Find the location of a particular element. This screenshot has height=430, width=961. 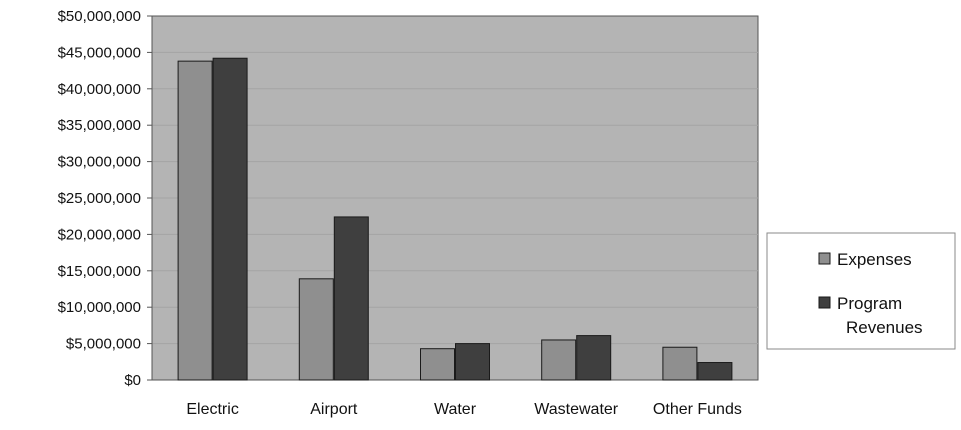

y-tick-label: $5,000,000 is located at coordinates (103, 344).